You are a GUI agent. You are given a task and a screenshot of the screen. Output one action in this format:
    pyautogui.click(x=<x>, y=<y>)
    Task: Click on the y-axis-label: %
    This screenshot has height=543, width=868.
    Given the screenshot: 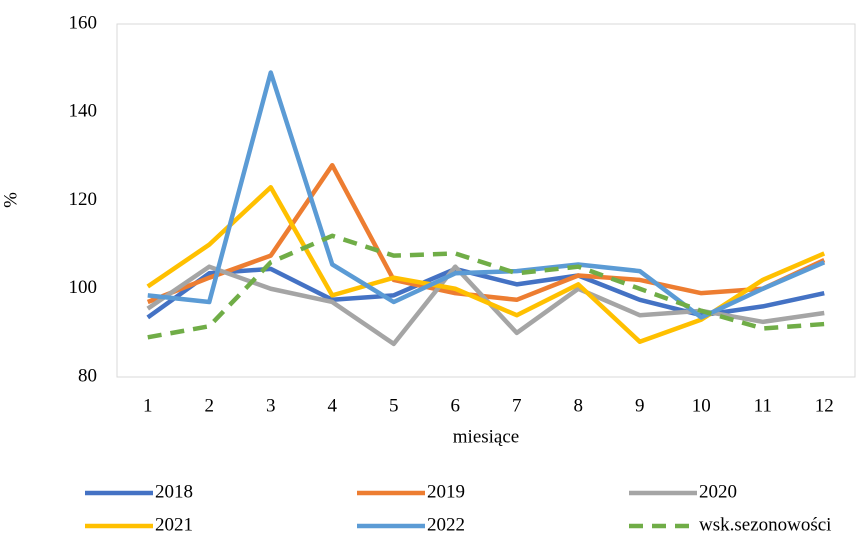 What is the action you would take?
    pyautogui.click(x=10, y=200)
    